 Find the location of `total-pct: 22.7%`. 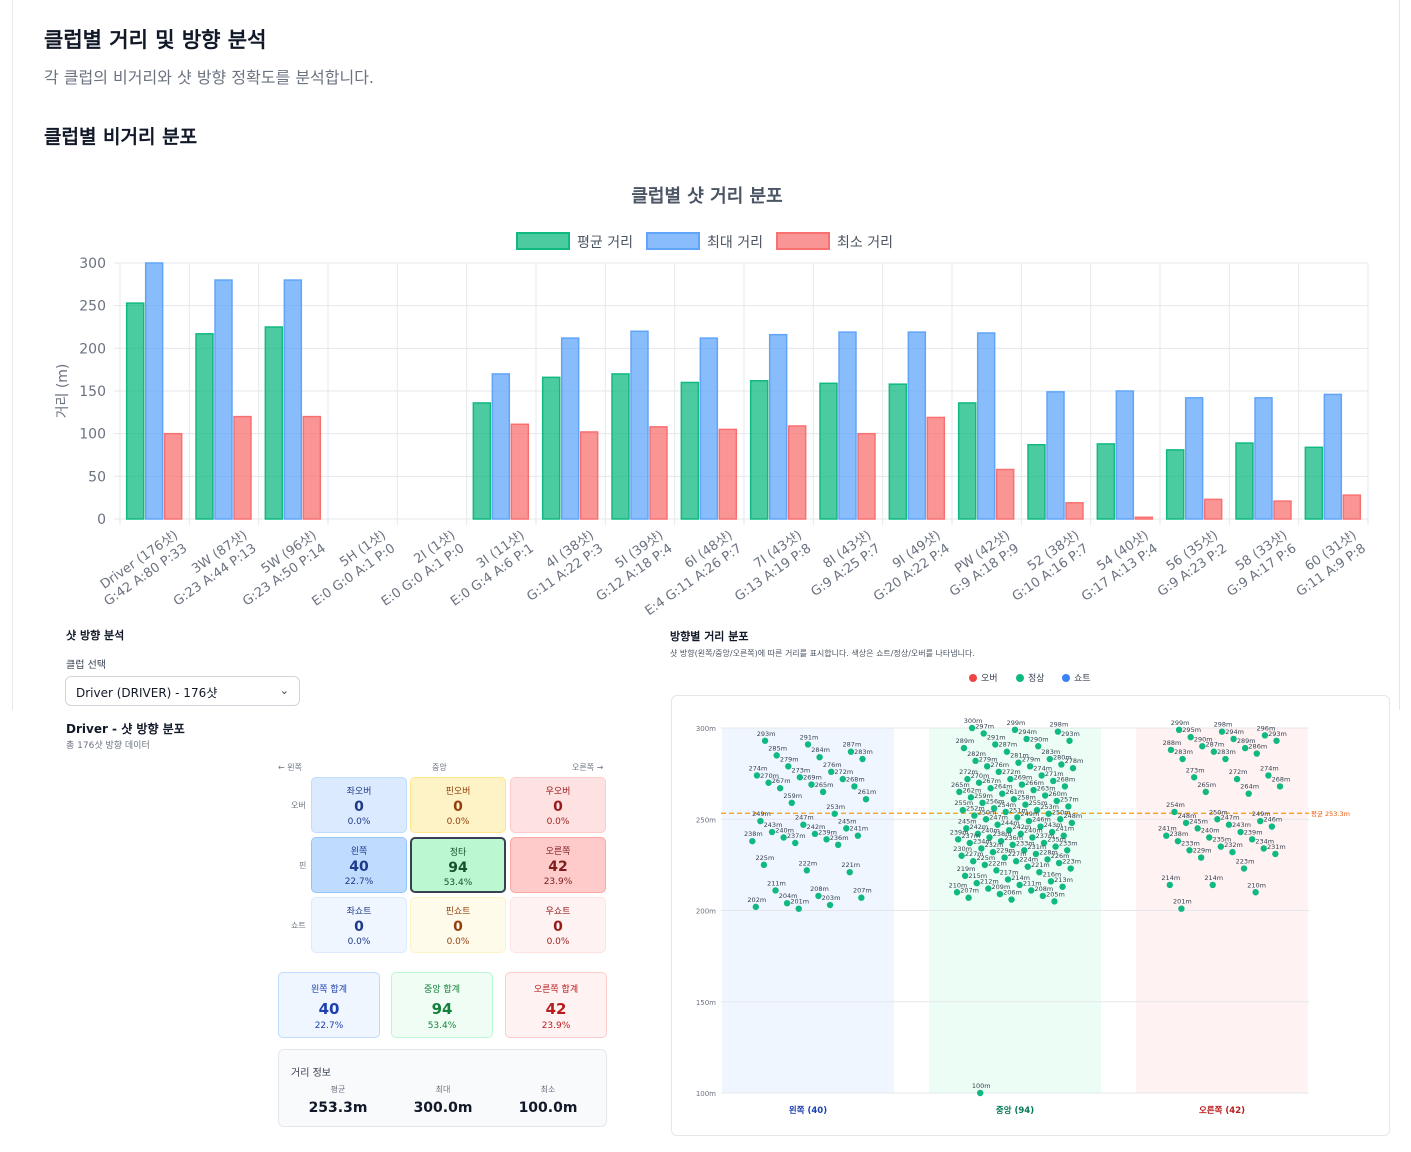

total-pct: 22.7% is located at coordinates (329, 1026).